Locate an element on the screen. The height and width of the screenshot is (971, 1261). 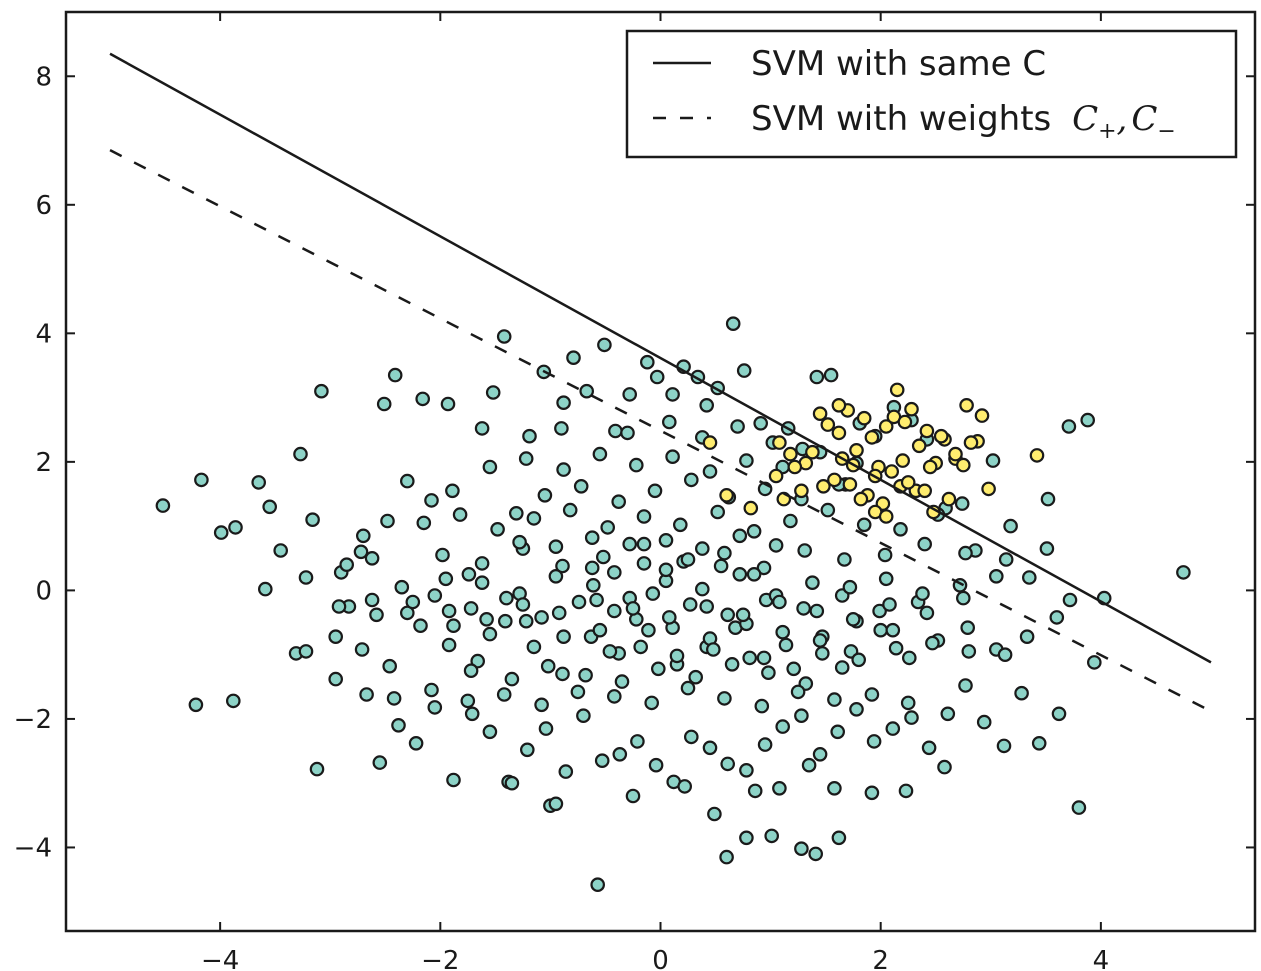
x-tick-label: −4 is located at coordinates (220, 958).